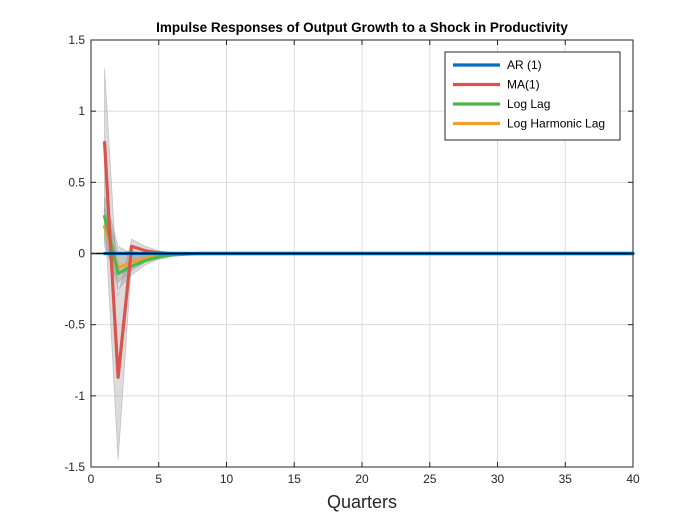  What do you see at coordinates (295, 479) in the screenshot?
I see `x-tick-label: 15` at bounding box center [295, 479].